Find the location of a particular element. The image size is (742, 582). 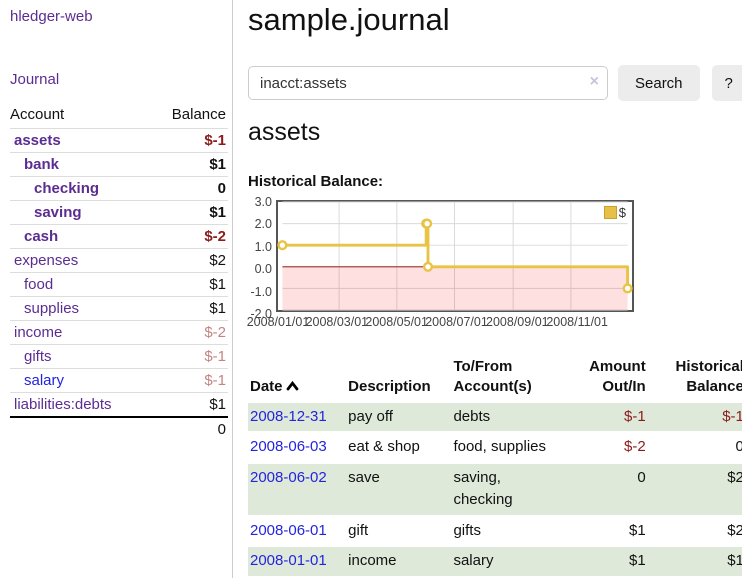

account-link: food is located at coordinates (39, 284).